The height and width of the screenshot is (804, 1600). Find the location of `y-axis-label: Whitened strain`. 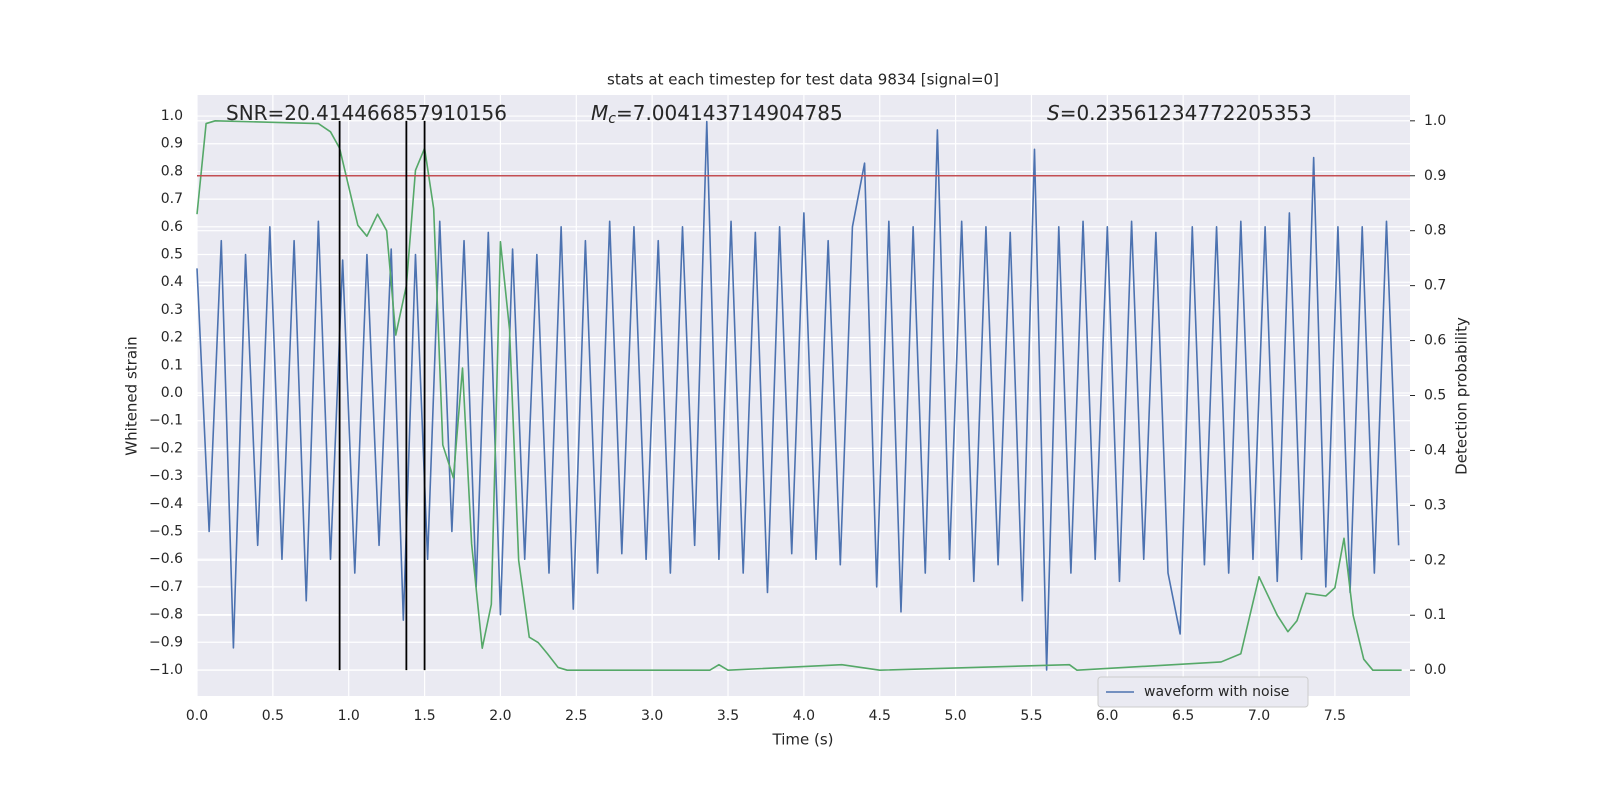

y-axis-label: Whitened strain is located at coordinates (132, 395).